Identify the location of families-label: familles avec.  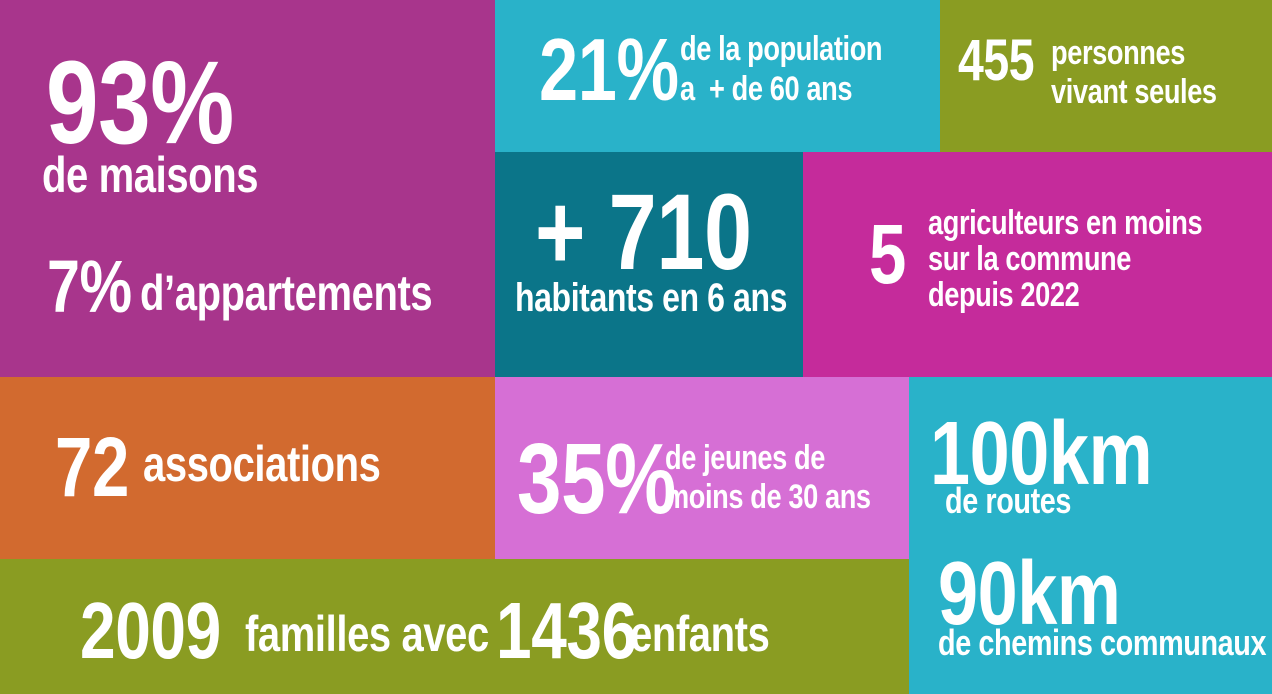
(367, 634).